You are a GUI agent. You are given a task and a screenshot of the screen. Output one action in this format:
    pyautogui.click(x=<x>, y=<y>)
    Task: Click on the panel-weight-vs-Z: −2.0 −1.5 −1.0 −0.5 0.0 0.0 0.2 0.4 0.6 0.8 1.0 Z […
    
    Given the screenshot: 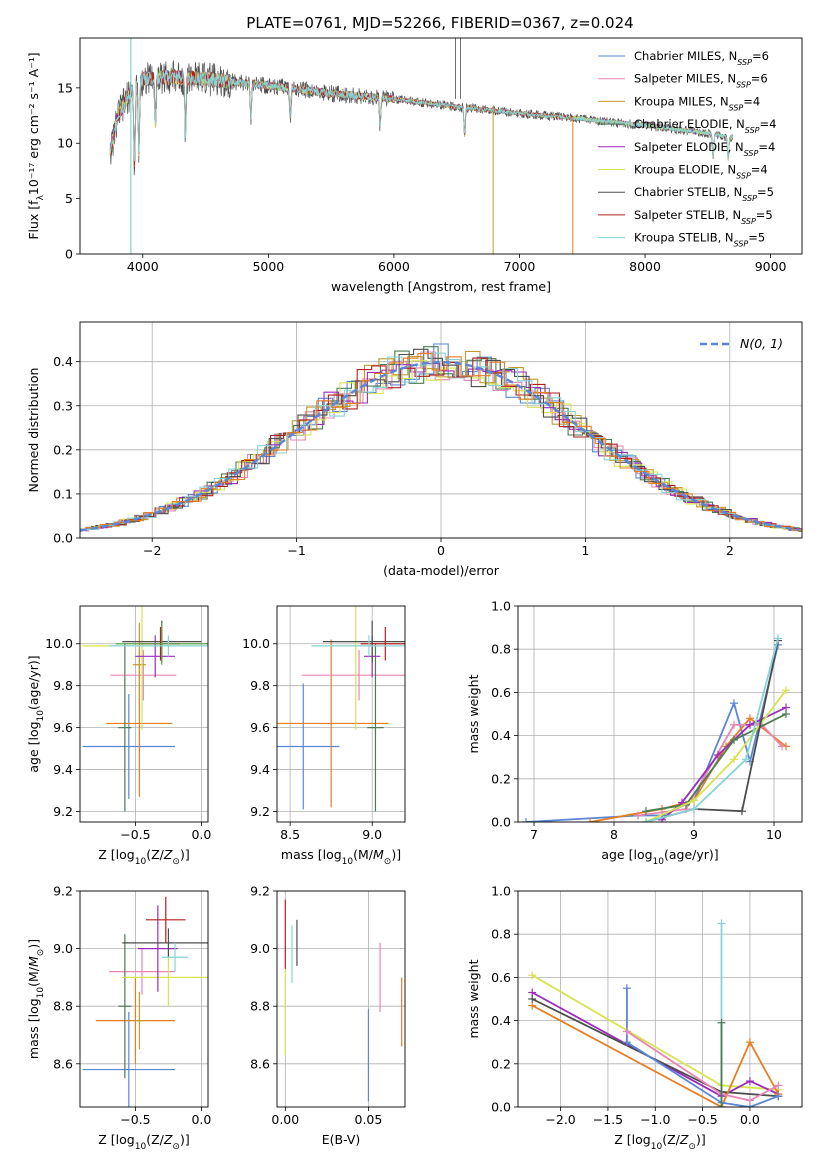 What is the action you would take?
    pyautogui.click(x=634, y=1018)
    